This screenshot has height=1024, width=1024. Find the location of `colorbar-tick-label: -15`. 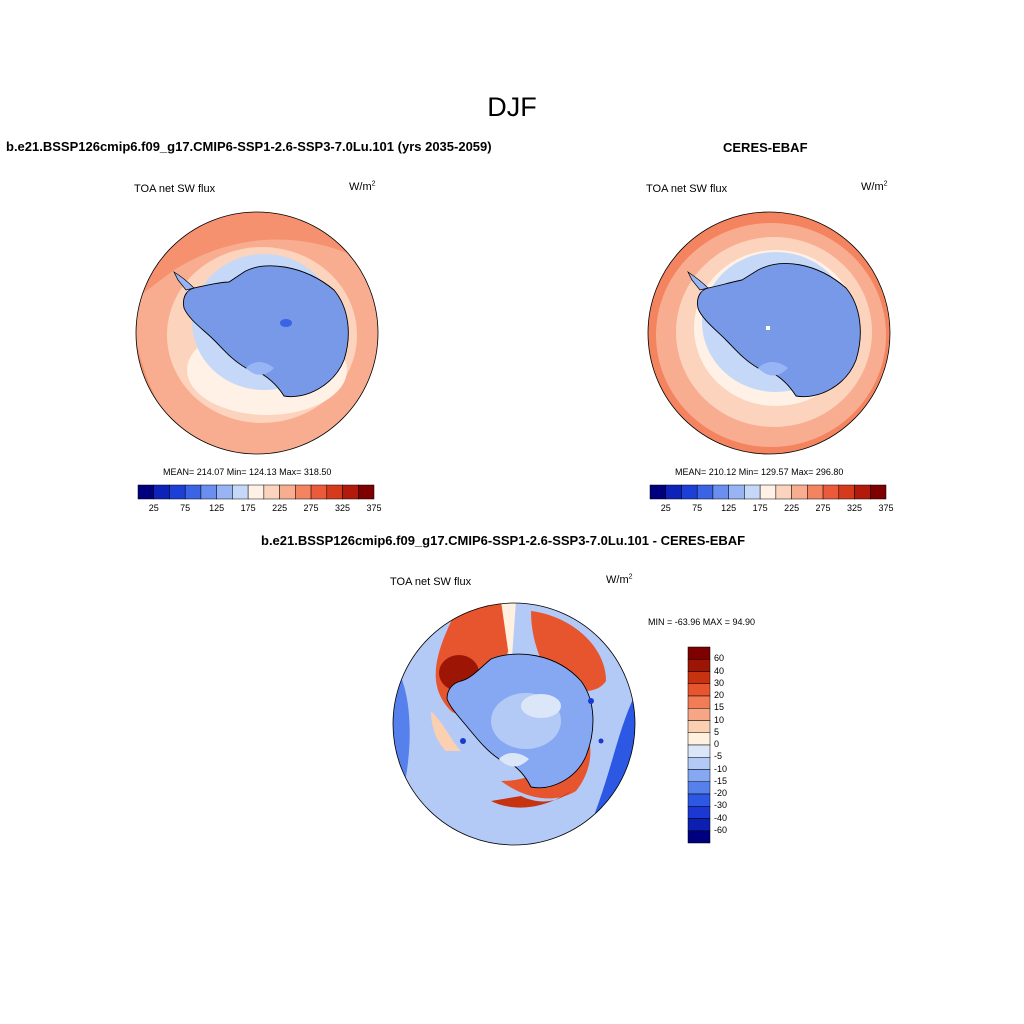

colorbar-tick-label: -15 is located at coordinates (721, 780).